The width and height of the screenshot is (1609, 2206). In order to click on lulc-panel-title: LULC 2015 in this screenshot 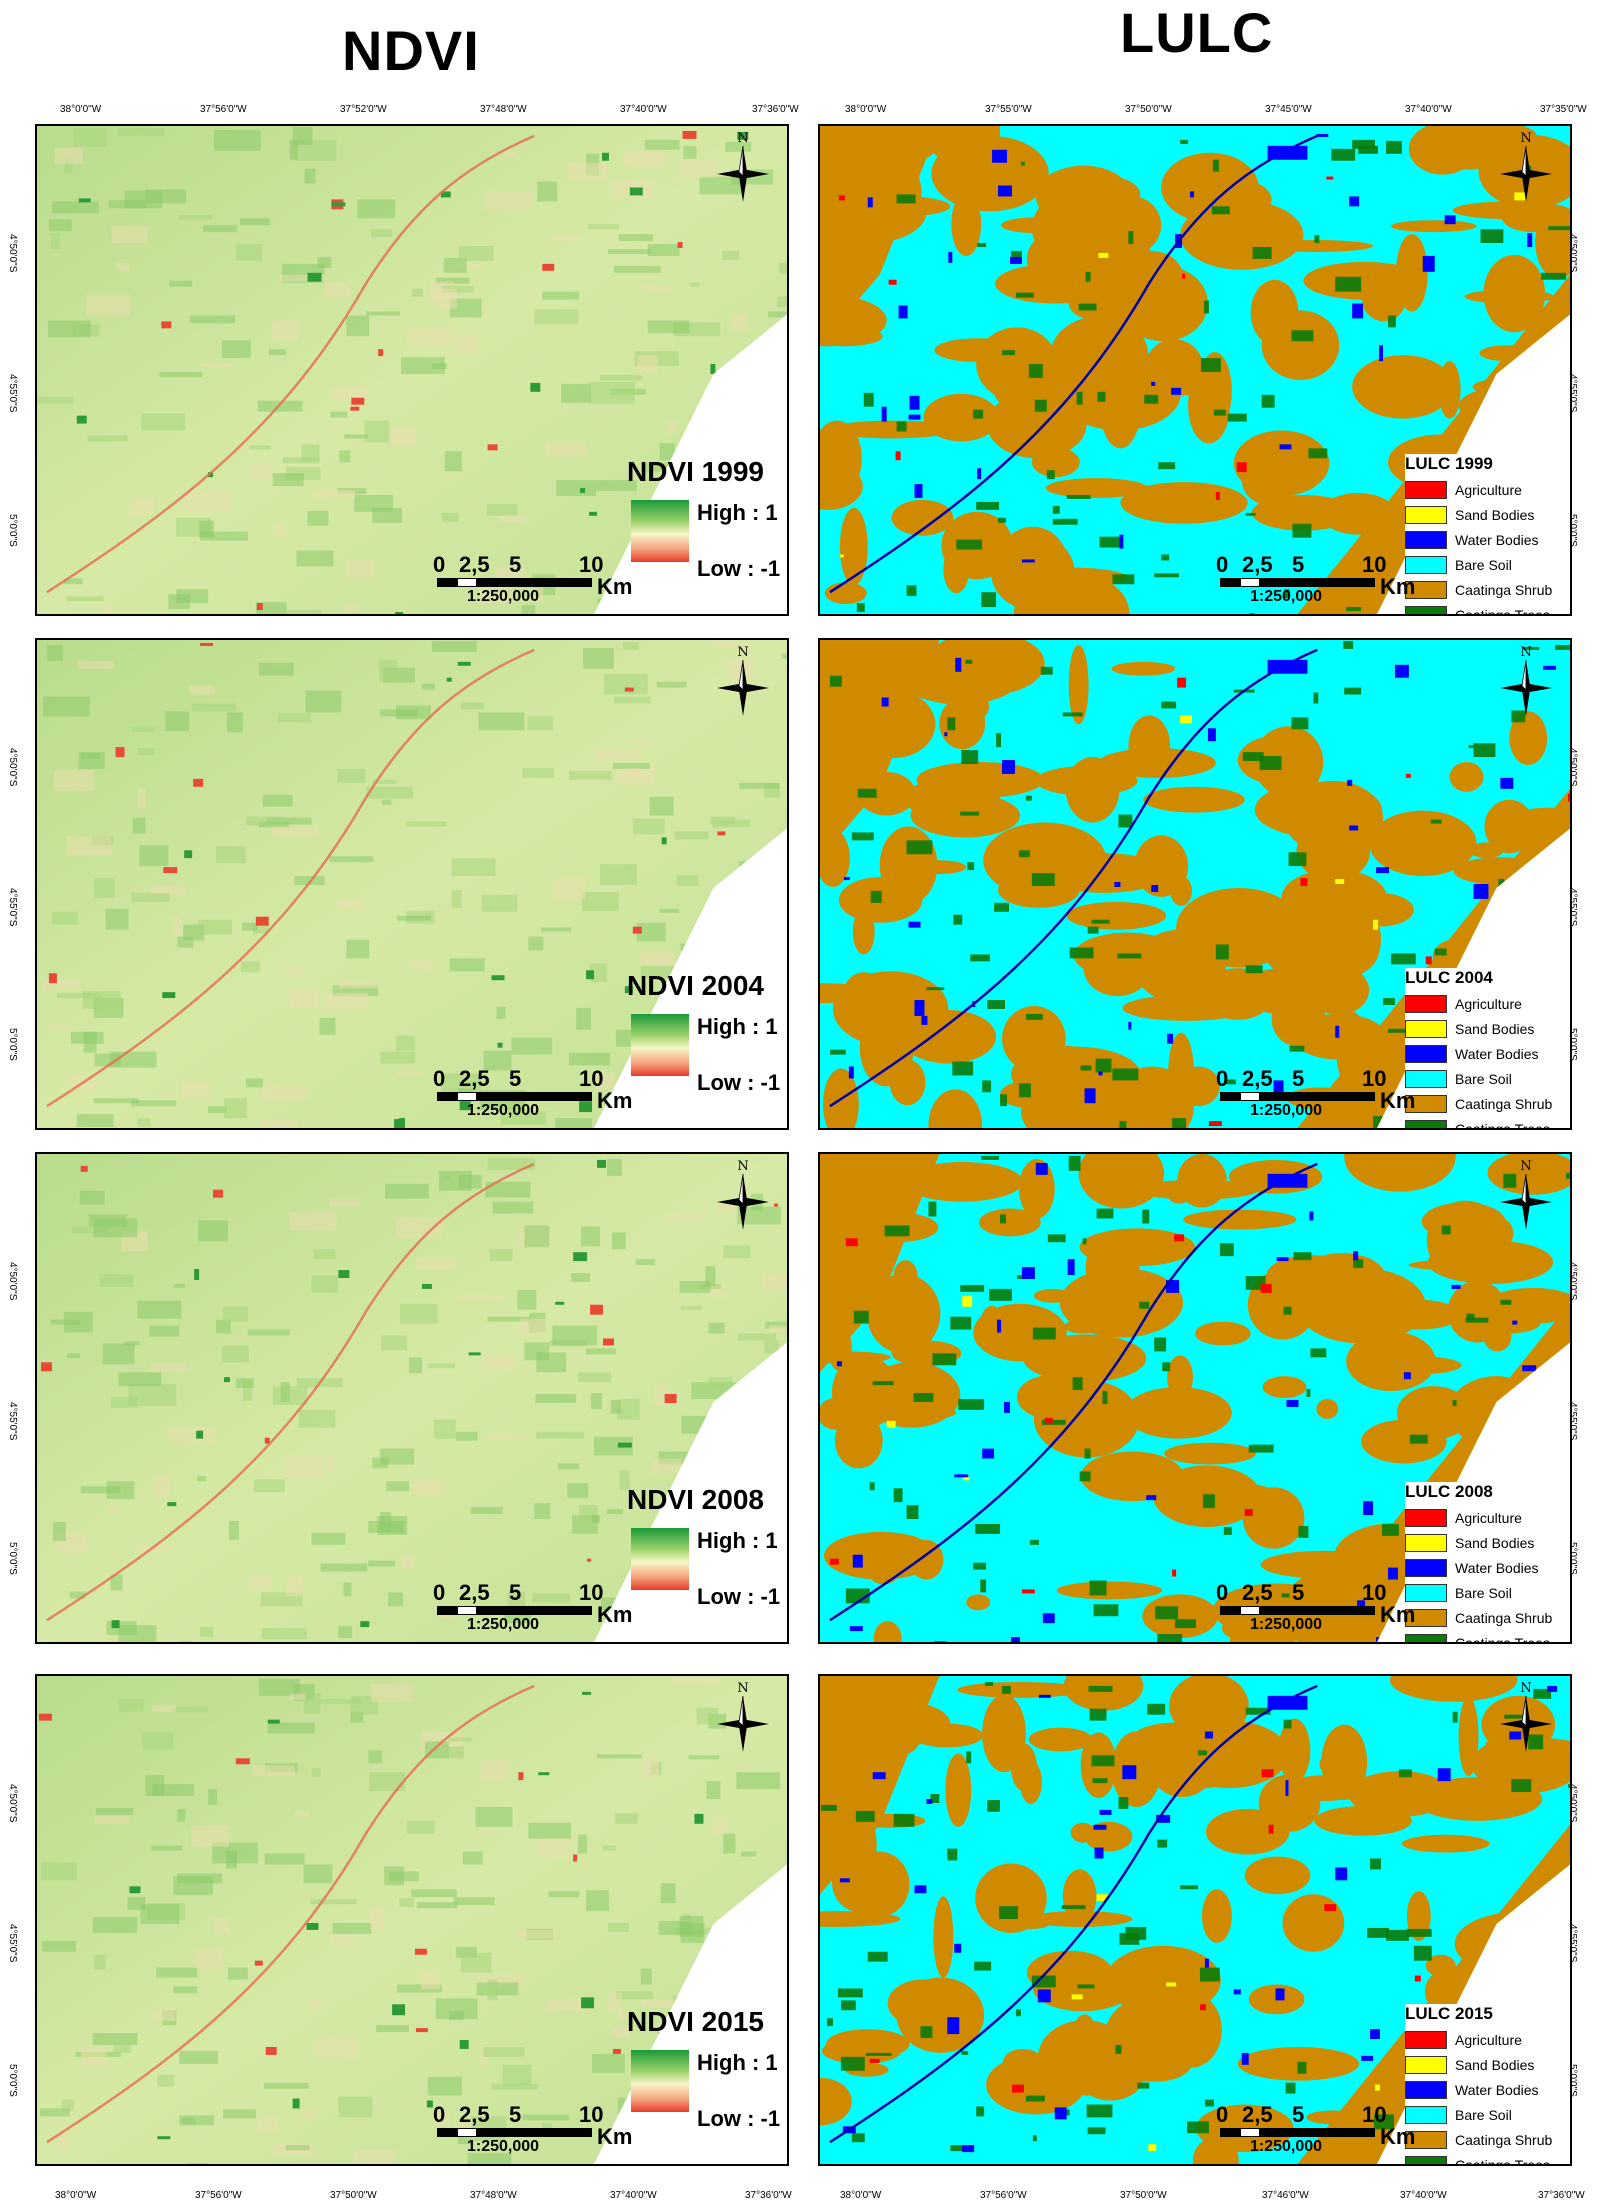, I will do `click(1449, 2013)`.